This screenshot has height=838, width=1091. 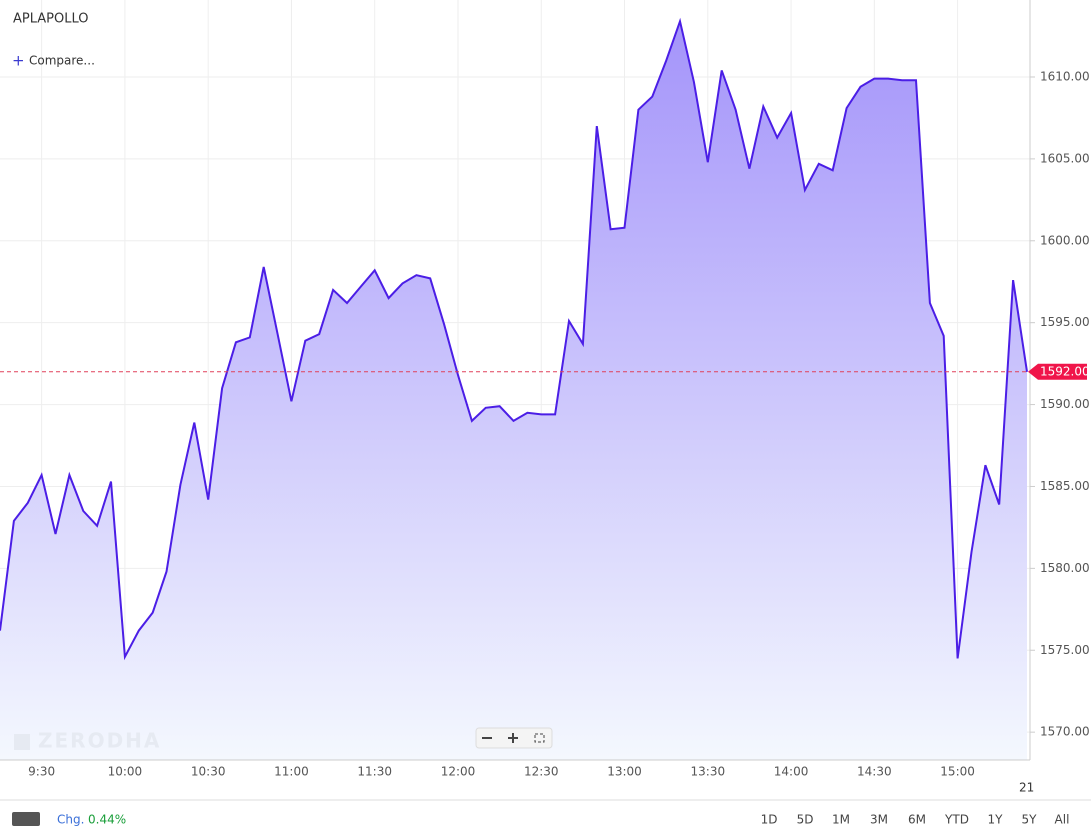 What do you see at coordinates (125, 772) in the screenshot?
I see `x-tick-label: 10:00` at bounding box center [125, 772].